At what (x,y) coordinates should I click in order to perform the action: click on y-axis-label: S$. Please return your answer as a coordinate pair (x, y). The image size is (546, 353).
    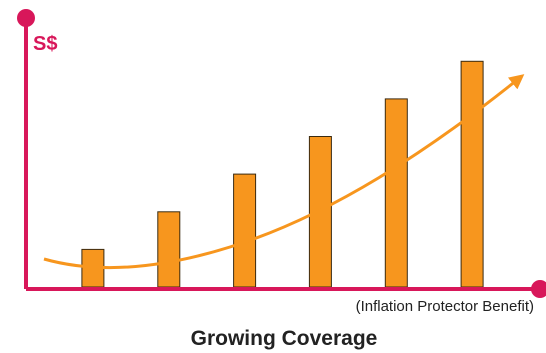
    Looking at the image, I should click on (45, 44).